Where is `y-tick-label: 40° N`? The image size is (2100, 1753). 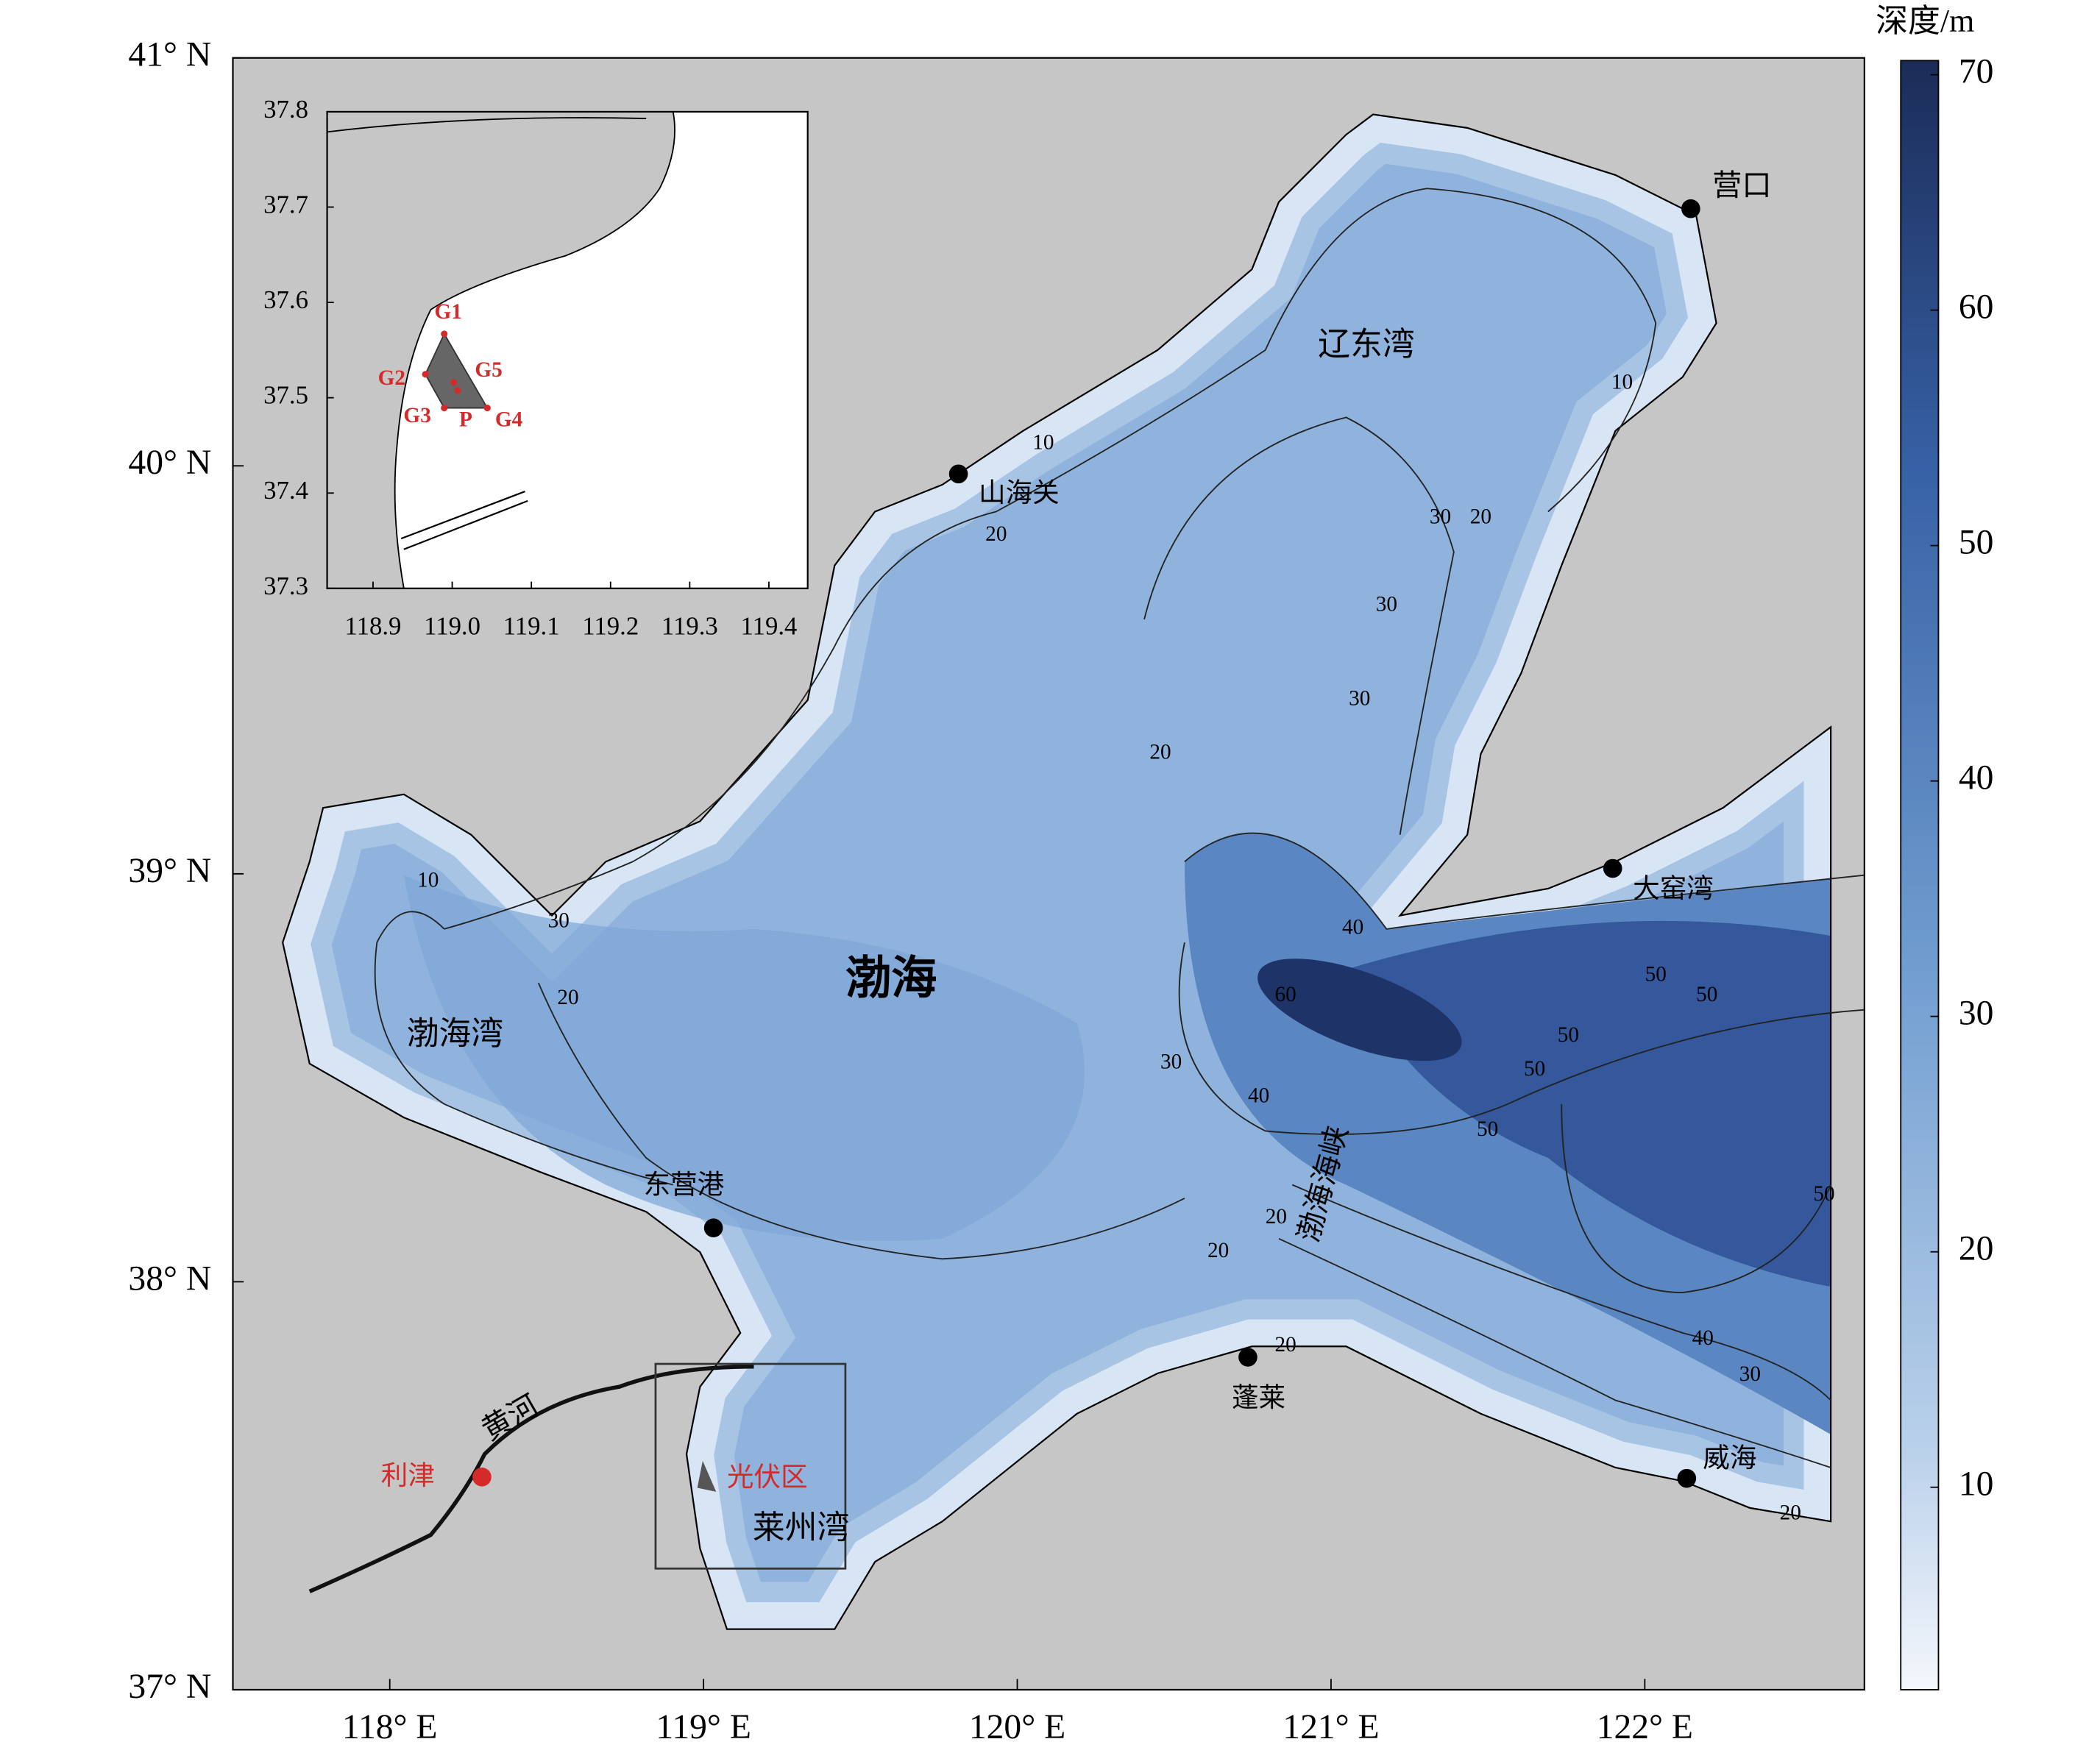
y-tick-label: 40° N is located at coordinates (169, 463).